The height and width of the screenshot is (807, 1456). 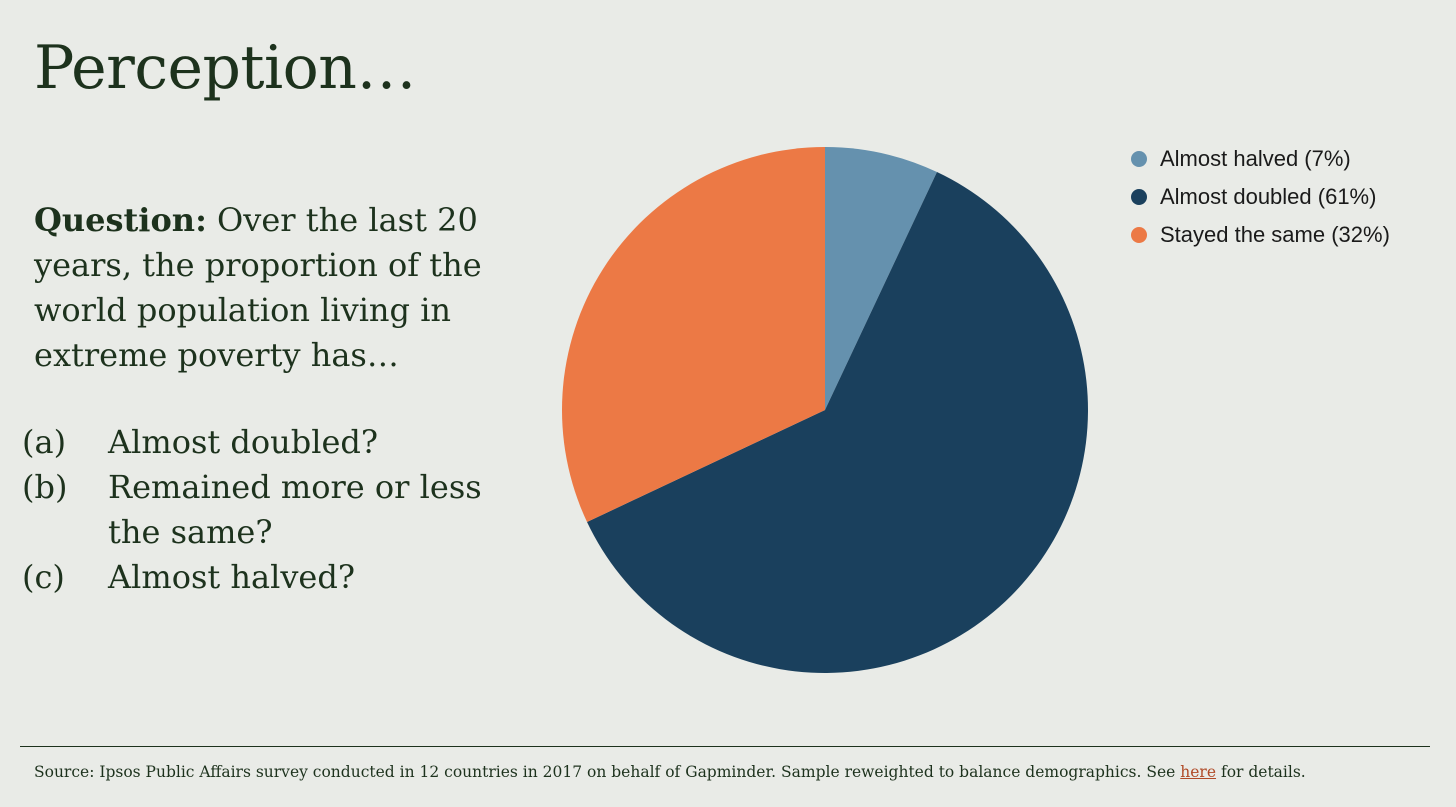 I want to click on option-text: Almost doubled?, so click(x=243, y=442).